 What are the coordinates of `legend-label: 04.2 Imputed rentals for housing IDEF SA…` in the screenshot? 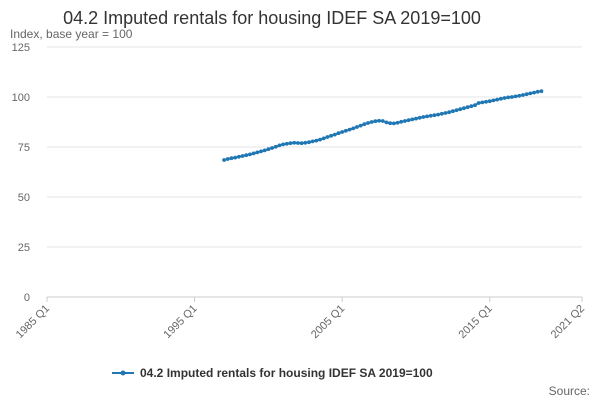 It's located at (286, 373).